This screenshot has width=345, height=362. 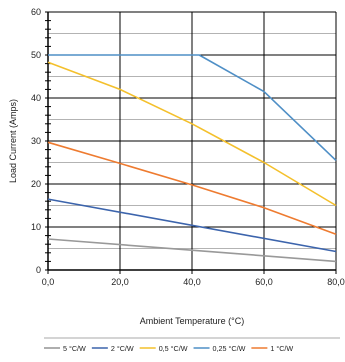 I want to click on x-tick-label: 0,0, so click(x=48, y=282).